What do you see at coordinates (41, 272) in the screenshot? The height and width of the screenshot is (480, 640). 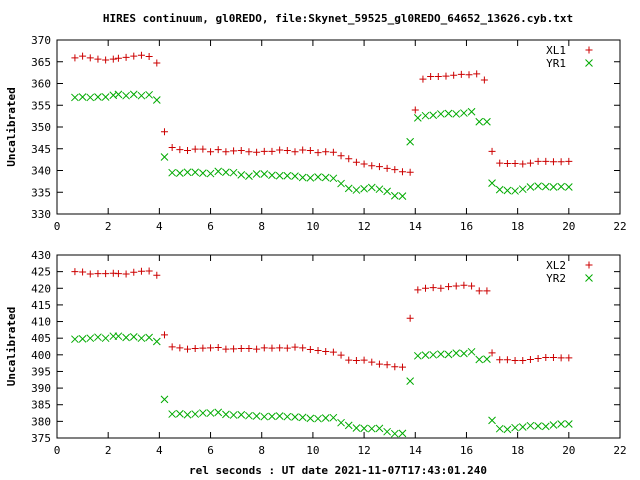 I see `y-tick-label: 425` at bounding box center [41, 272].